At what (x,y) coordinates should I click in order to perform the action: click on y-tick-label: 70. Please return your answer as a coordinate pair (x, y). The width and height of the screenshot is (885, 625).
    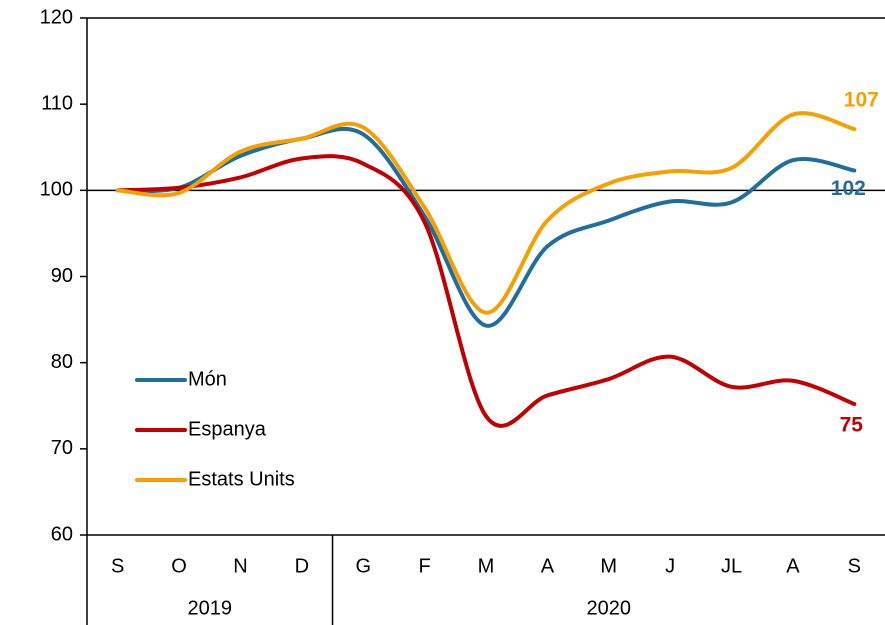
    Looking at the image, I should click on (62, 448).